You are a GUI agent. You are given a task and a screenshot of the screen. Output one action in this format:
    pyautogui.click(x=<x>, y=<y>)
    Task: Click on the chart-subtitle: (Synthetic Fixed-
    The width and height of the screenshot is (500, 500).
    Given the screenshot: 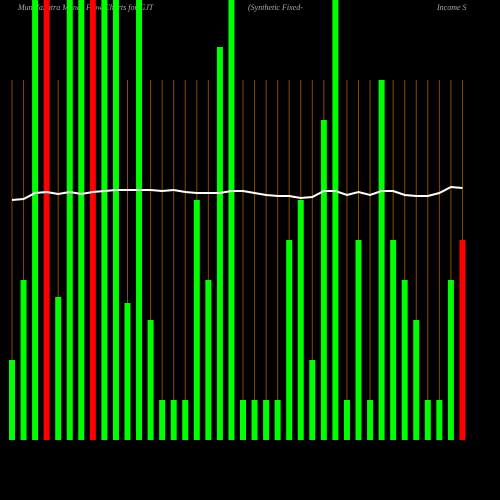 What is the action you would take?
    pyautogui.click(x=275, y=7)
    